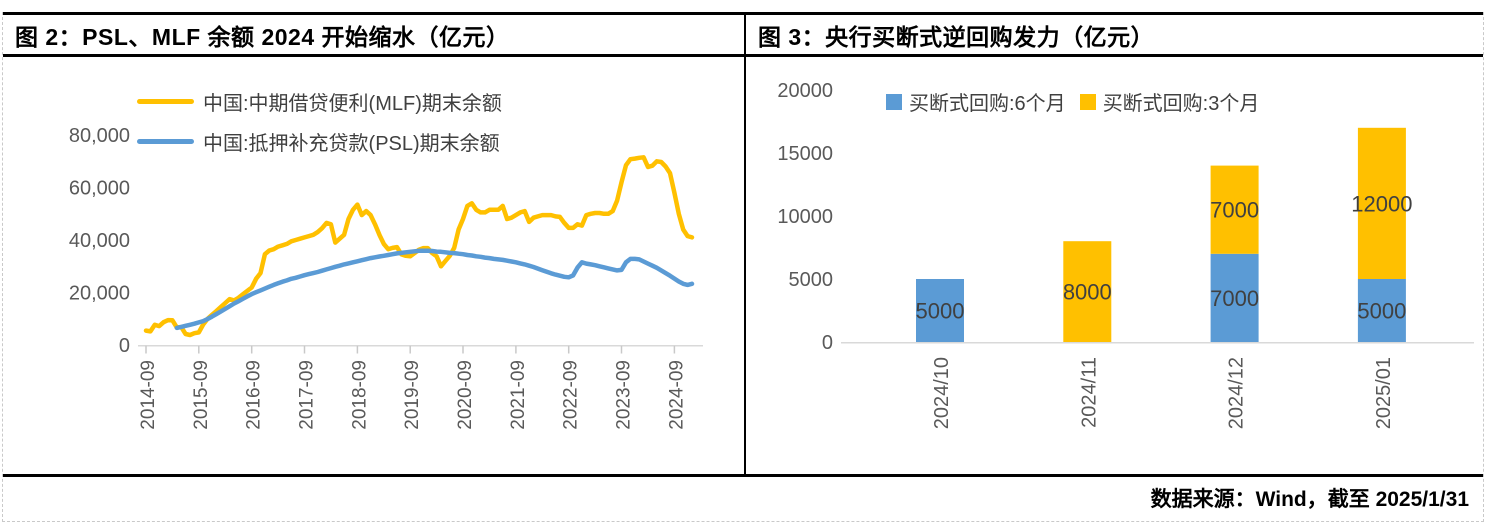  What do you see at coordinates (165, 101) in the screenshot?
I see `mlf-line-swatch-icon` at bounding box center [165, 101].